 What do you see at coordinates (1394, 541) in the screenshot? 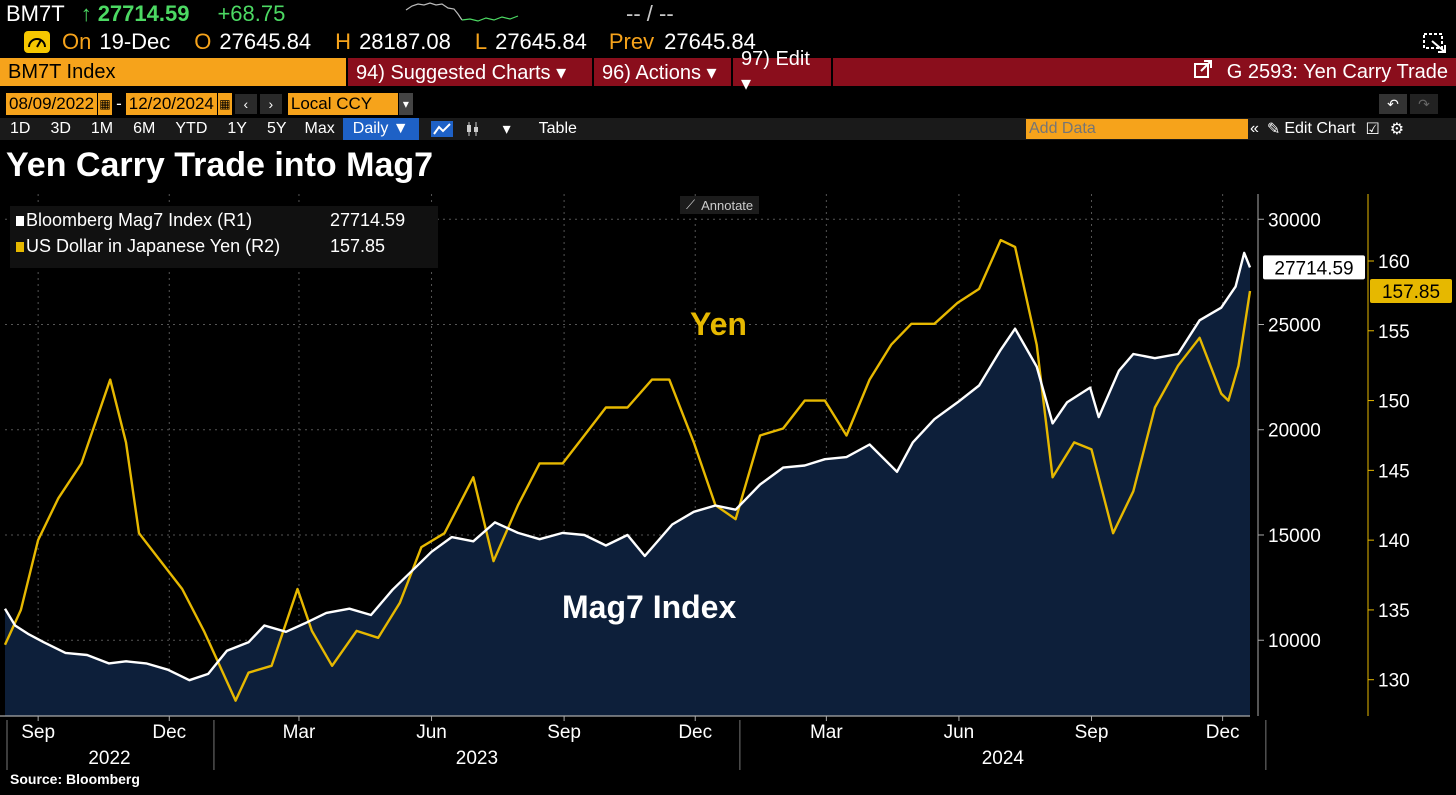
I see `y-r2-tick-label: 140` at bounding box center [1394, 541].